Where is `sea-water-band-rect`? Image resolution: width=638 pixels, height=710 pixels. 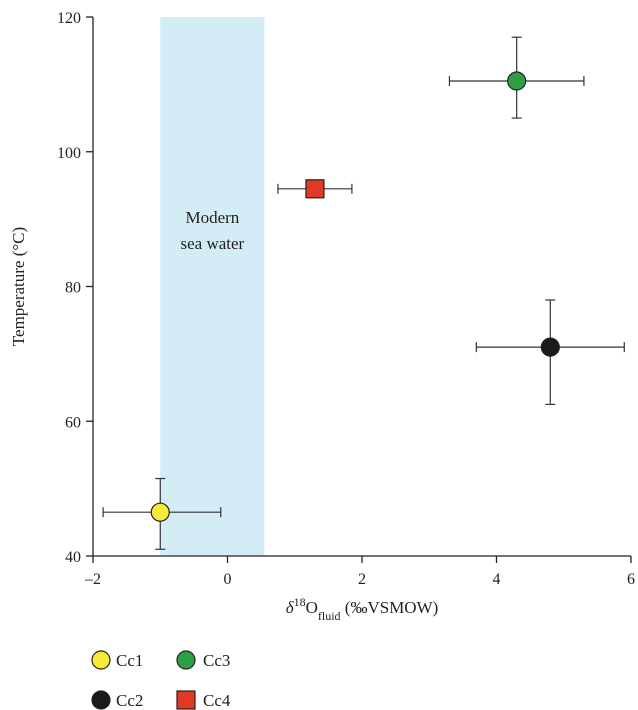
sea-water-band-rect is located at coordinates (212, 286).